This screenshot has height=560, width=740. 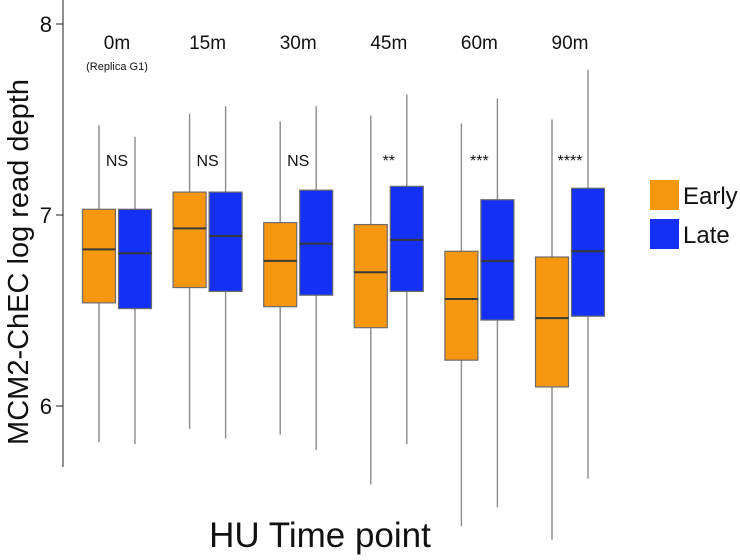 I want to click on box-late-15m, so click(x=225, y=272).